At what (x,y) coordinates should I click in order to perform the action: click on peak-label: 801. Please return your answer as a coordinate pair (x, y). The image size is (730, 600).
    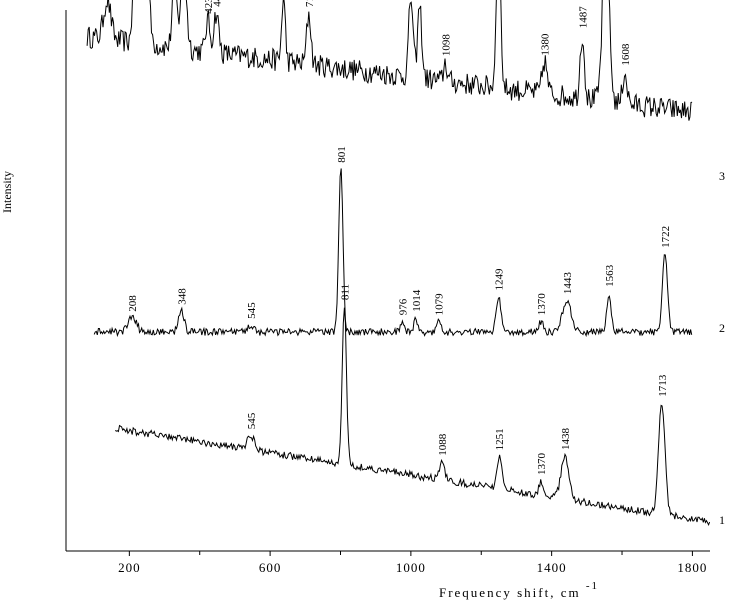
    Looking at the image, I should click on (342, 154).